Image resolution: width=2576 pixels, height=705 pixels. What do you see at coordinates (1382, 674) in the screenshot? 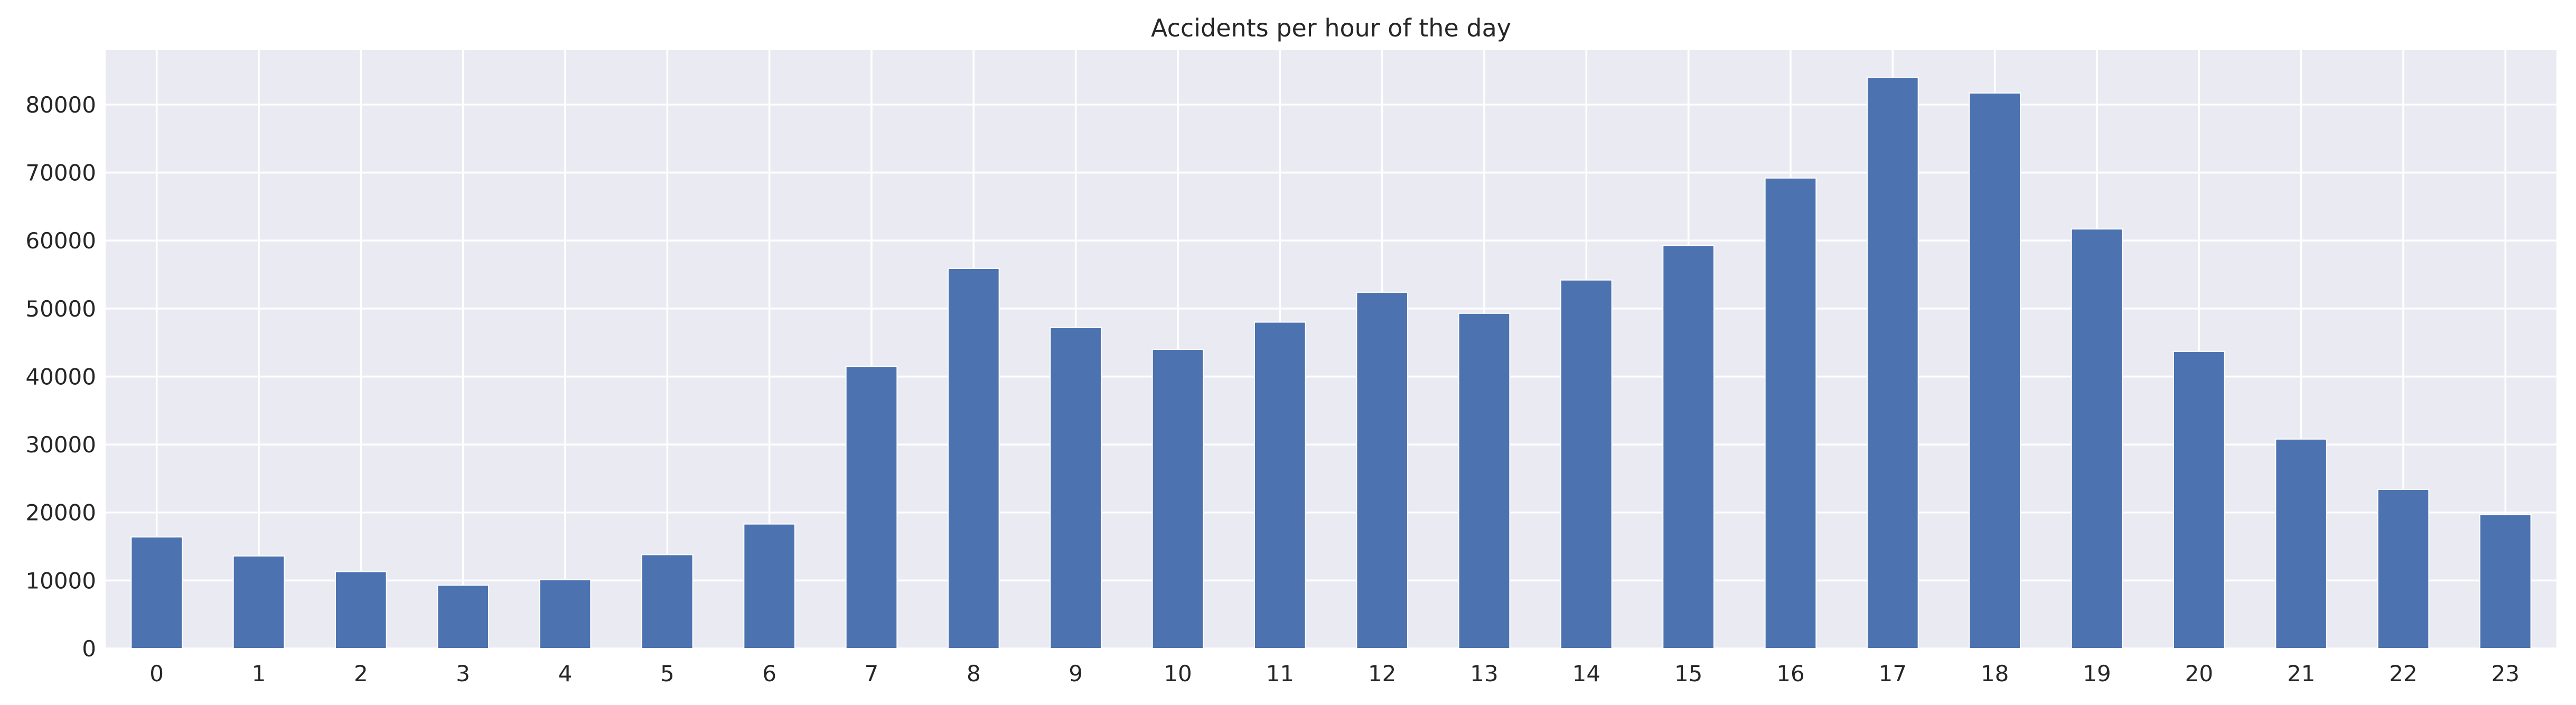
I see `x-tick-label: 12` at bounding box center [1382, 674].